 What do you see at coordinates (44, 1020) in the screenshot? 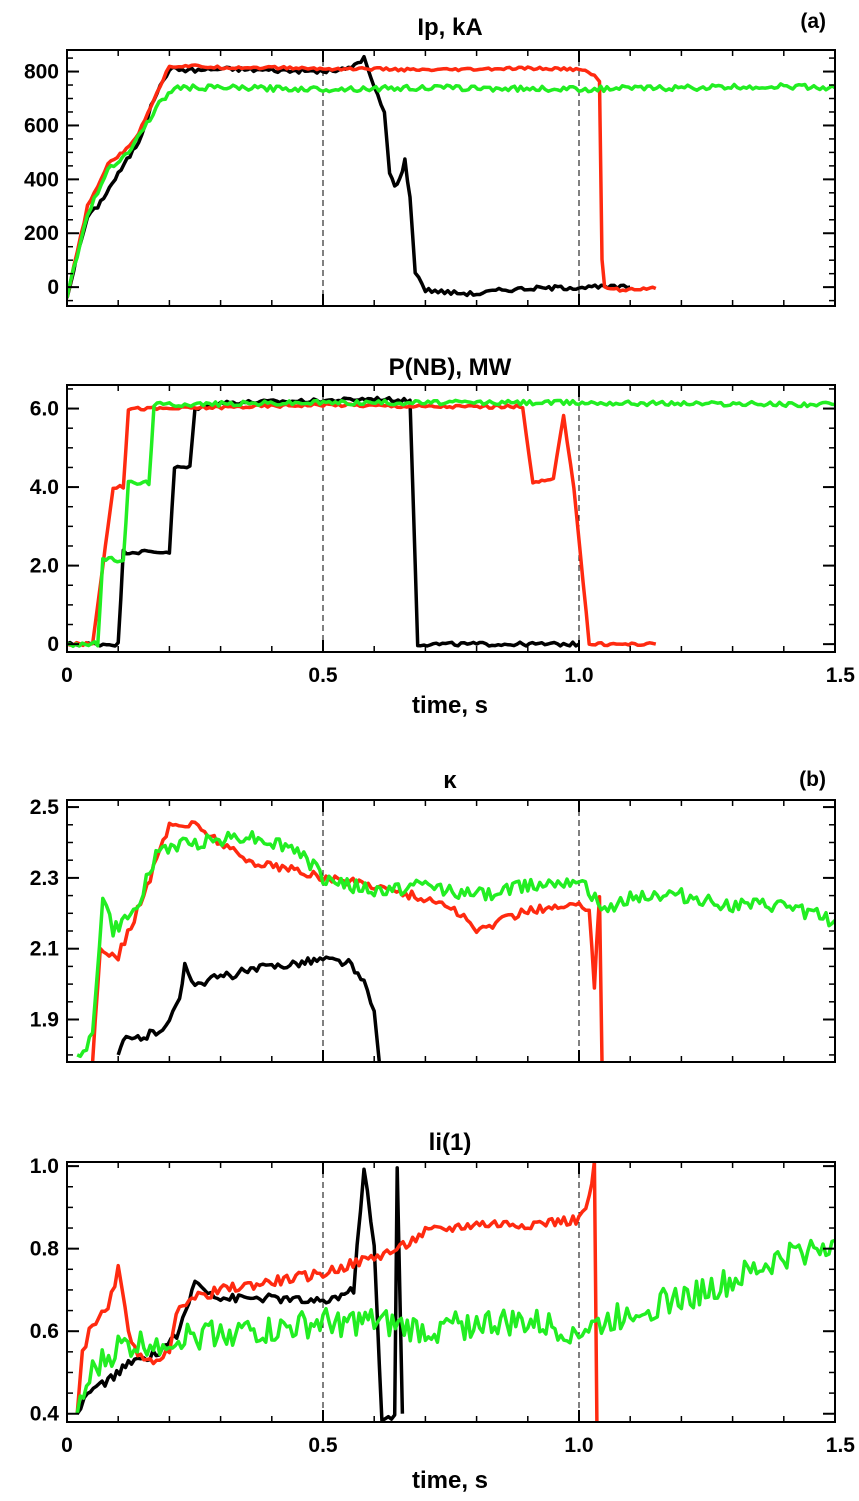
I see `y-tick-label: 1.9` at bounding box center [44, 1020].